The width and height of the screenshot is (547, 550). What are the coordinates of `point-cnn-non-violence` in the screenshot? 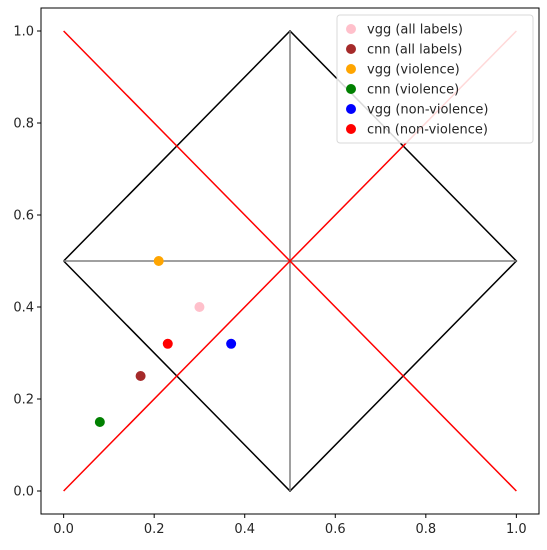 It's located at (167, 343).